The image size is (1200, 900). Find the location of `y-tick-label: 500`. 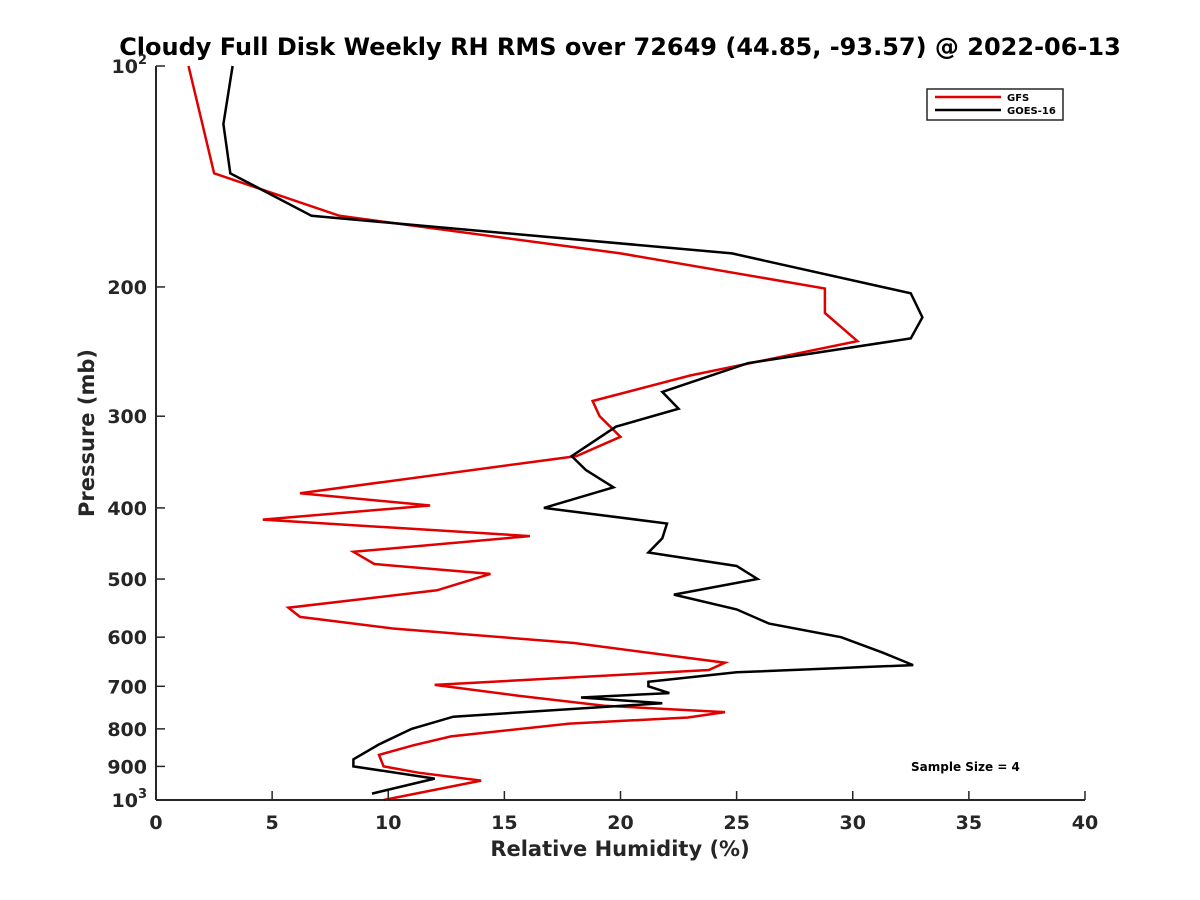

y-tick-label: 500 is located at coordinates (127, 580).